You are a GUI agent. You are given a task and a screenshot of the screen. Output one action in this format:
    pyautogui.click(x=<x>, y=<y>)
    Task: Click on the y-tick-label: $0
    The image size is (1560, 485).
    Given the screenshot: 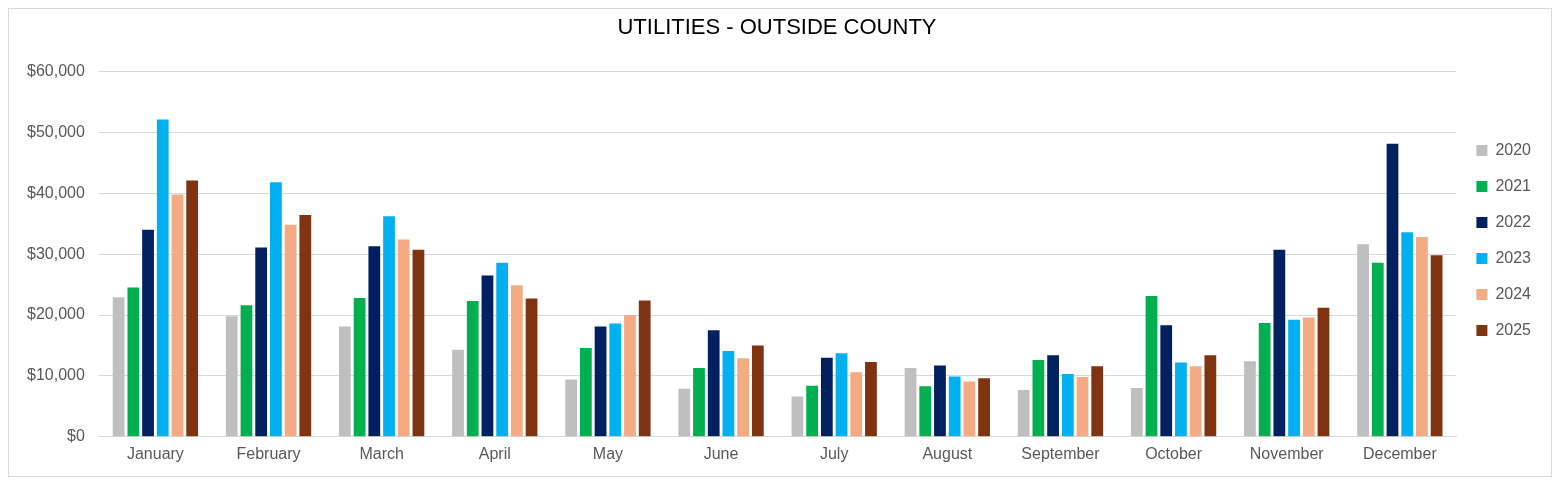 What is the action you would take?
    pyautogui.click(x=76, y=436)
    